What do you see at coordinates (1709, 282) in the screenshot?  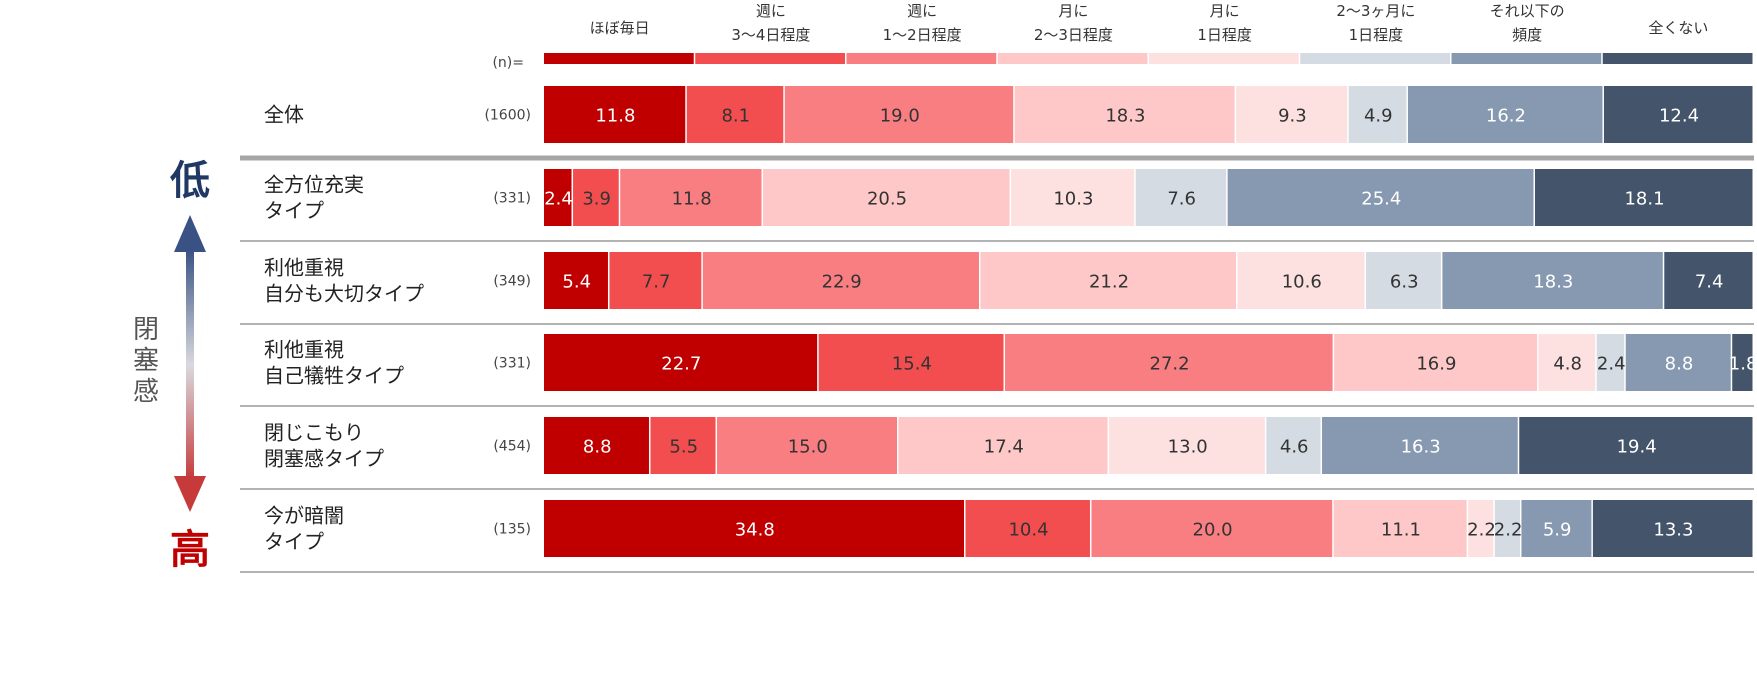 I see `data-label: 7.4` at bounding box center [1709, 282].